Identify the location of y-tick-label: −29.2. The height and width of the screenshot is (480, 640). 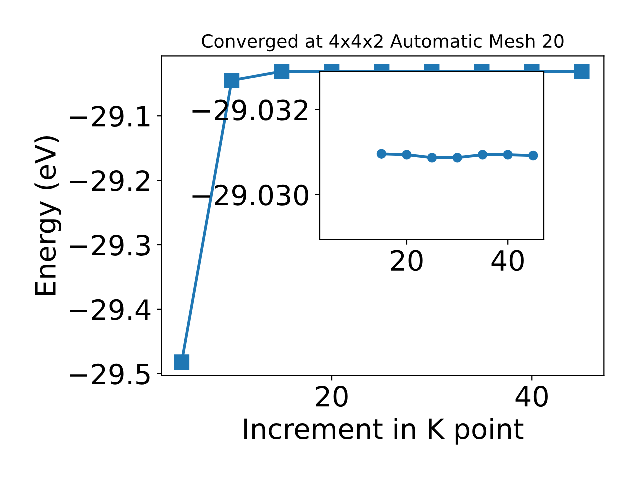
(110, 181).